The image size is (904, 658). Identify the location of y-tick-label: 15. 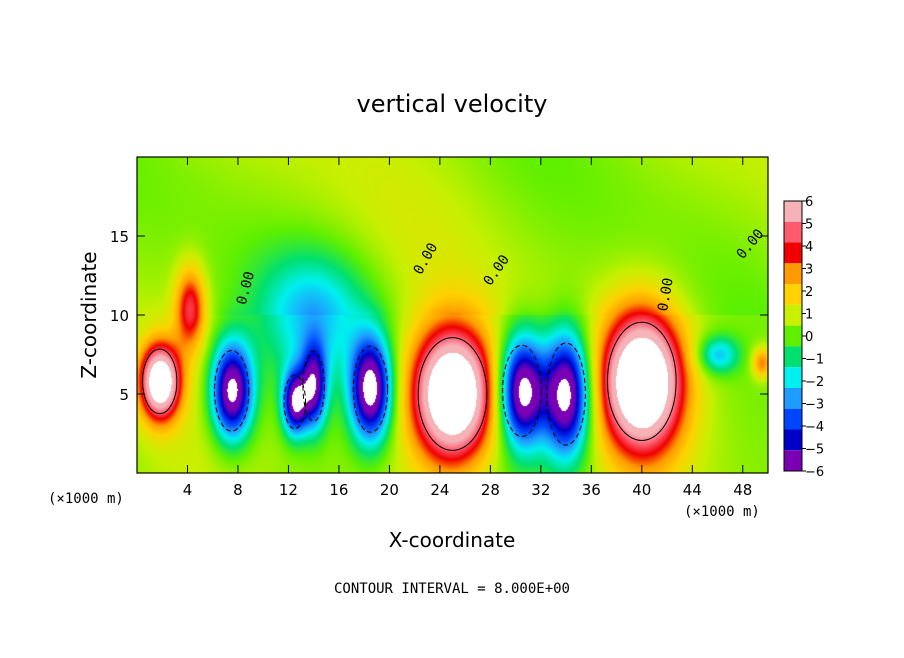
(119, 237).